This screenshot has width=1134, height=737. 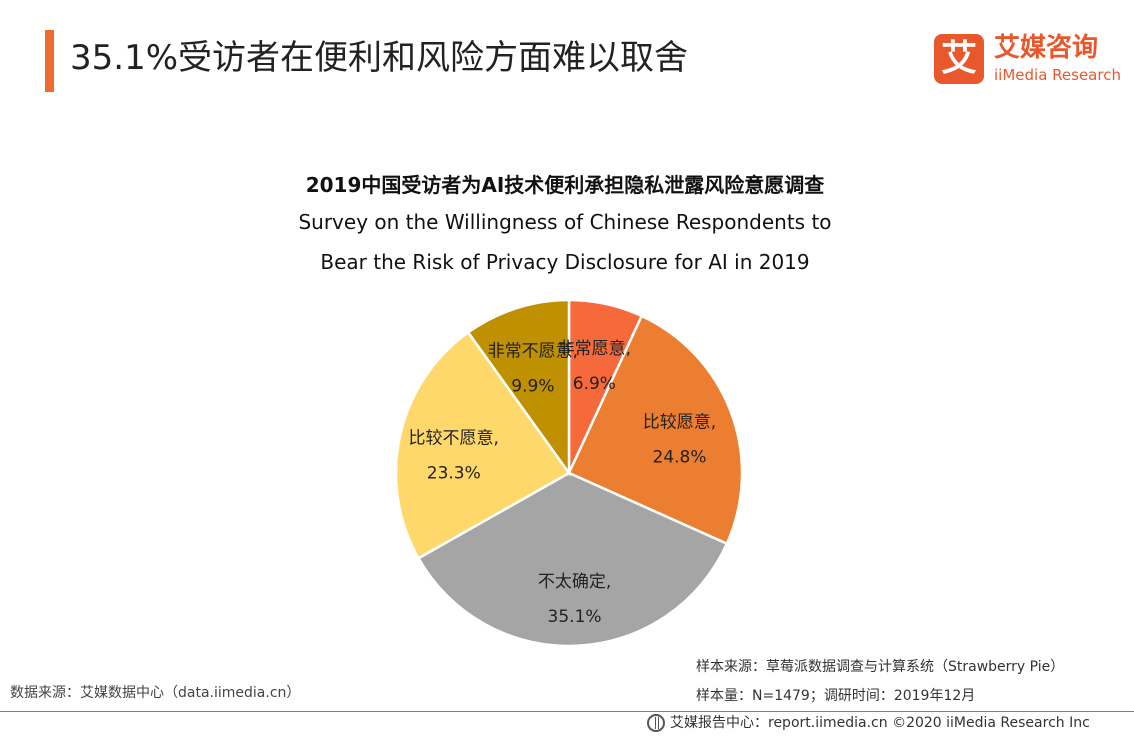 I want to click on pie-slice-label-2: 比较愿意,, so click(x=679, y=423).